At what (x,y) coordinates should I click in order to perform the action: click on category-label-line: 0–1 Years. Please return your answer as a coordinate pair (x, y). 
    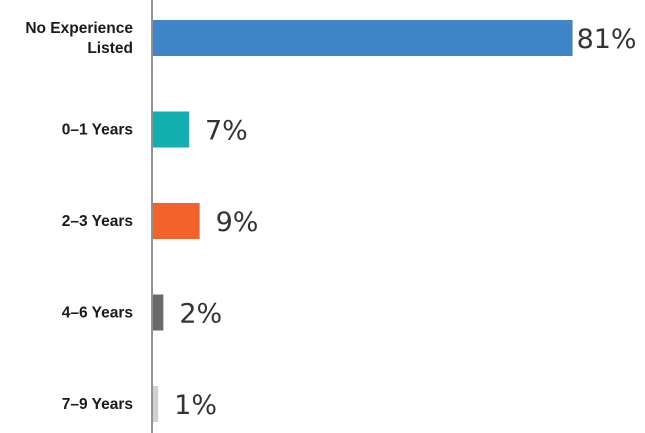
    Looking at the image, I should click on (97, 130).